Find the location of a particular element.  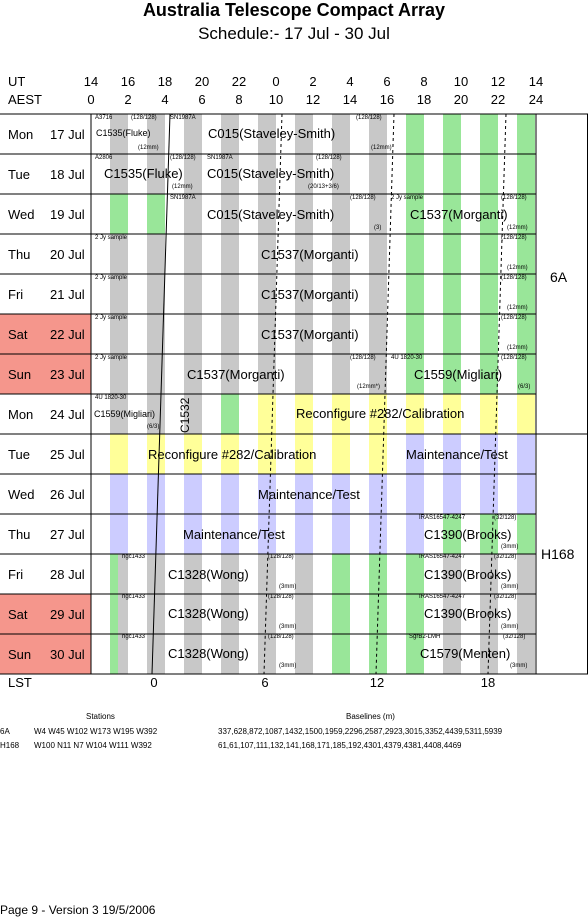

ut-tick: 18 is located at coordinates (165, 81).